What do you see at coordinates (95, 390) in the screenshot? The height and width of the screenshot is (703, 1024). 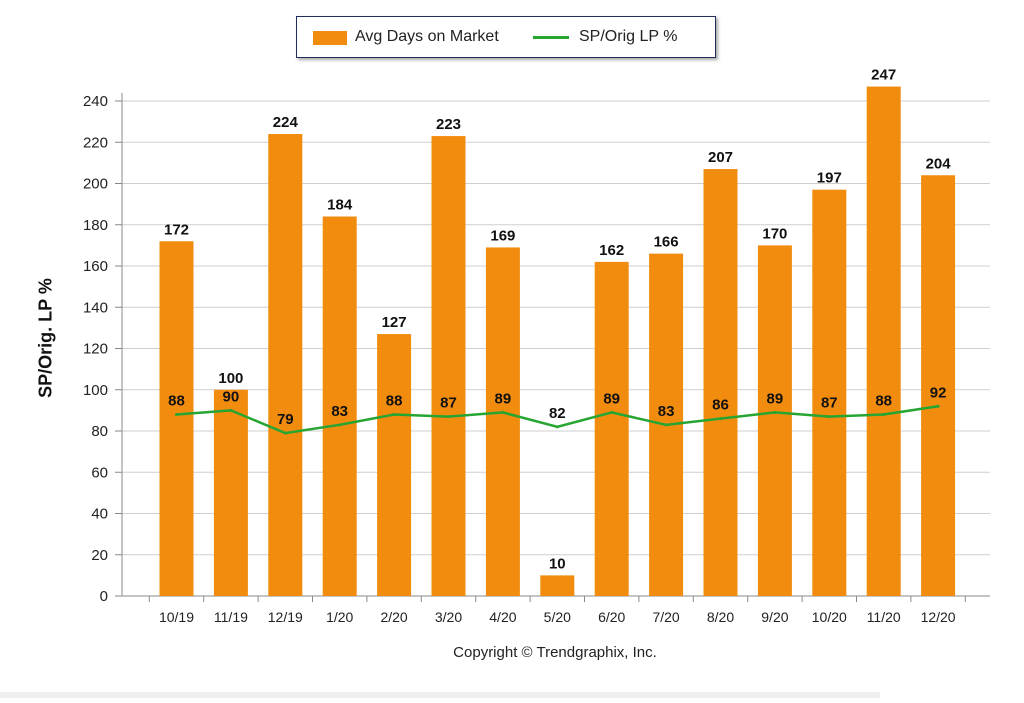 I see `y-tick-label: 100` at bounding box center [95, 390].